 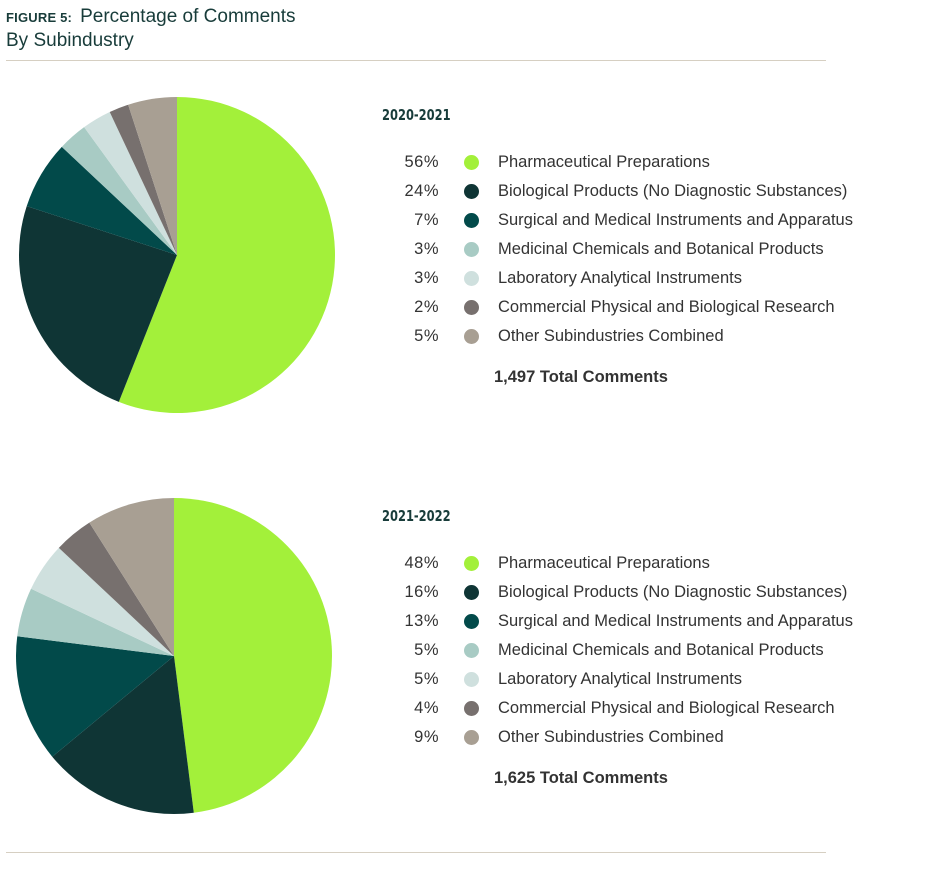 I want to click on percent-label: 48%, so click(x=421, y=563).